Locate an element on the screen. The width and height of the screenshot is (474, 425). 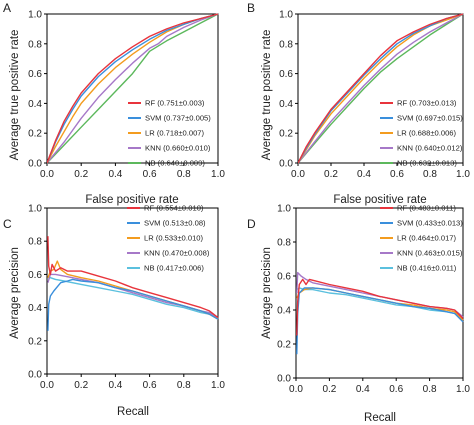
panel-a-letter: A is located at coordinates (7, 8).